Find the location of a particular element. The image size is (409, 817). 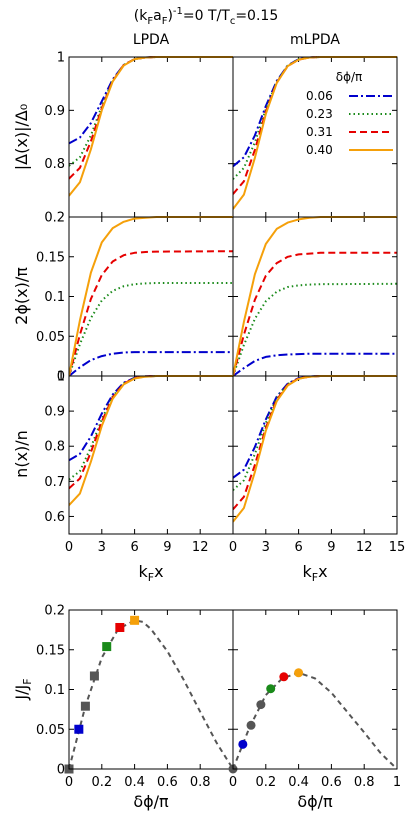

legend-title: δϕ/π is located at coordinates (349, 77).